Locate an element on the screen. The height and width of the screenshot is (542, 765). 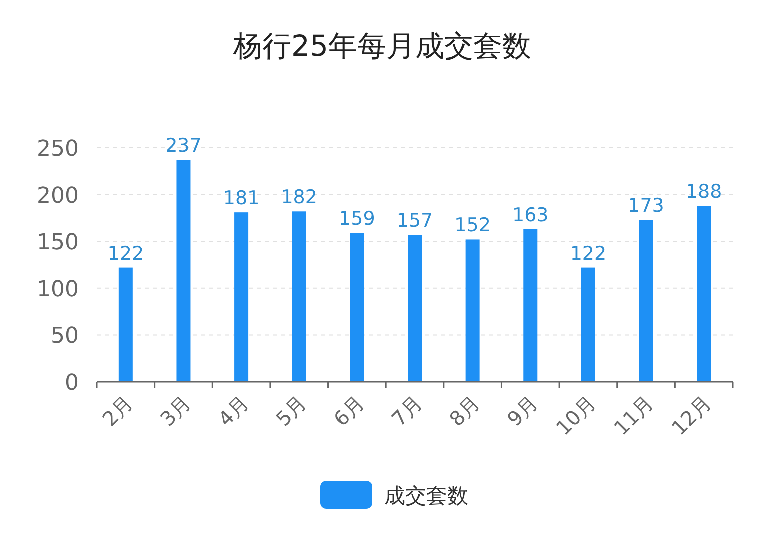
y-tick-label: 150 is located at coordinates (58, 243).